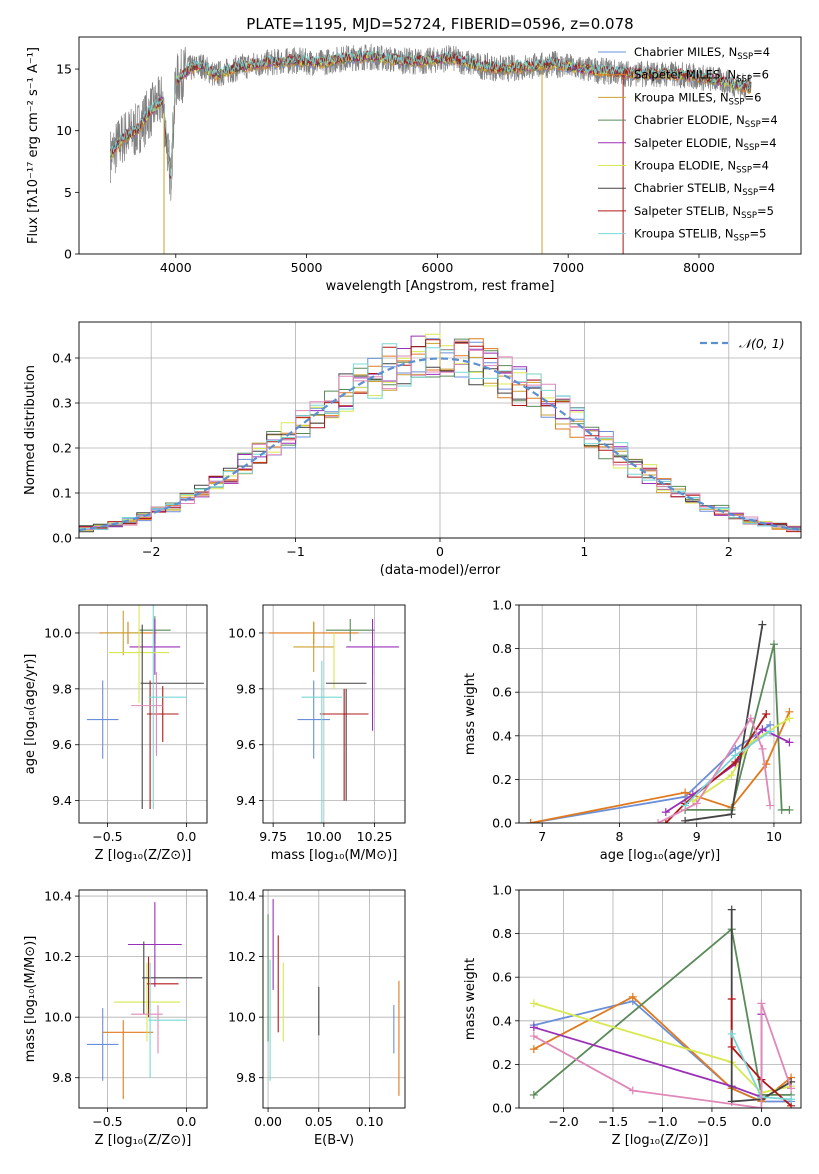 The height and width of the screenshot is (1174, 819). What do you see at coordinates (62, 688) in the screenshot?
I see `y-tick-label: 9.8` at bounding box center [62, 688].